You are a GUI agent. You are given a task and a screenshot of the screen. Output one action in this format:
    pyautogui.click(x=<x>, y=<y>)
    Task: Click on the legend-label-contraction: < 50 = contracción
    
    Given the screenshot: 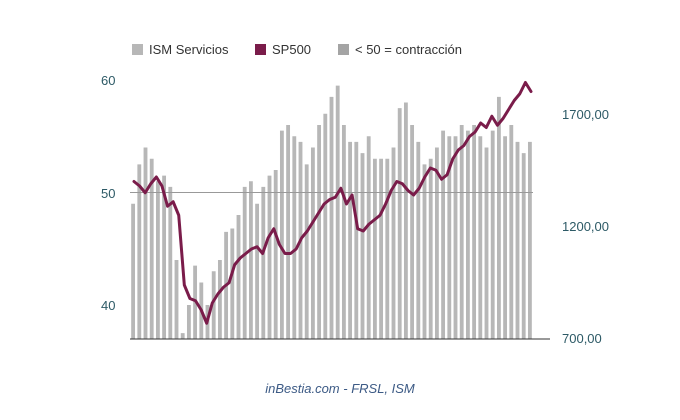 What is the action you would take?
    pyautogui.click(x=408, y=49)
    